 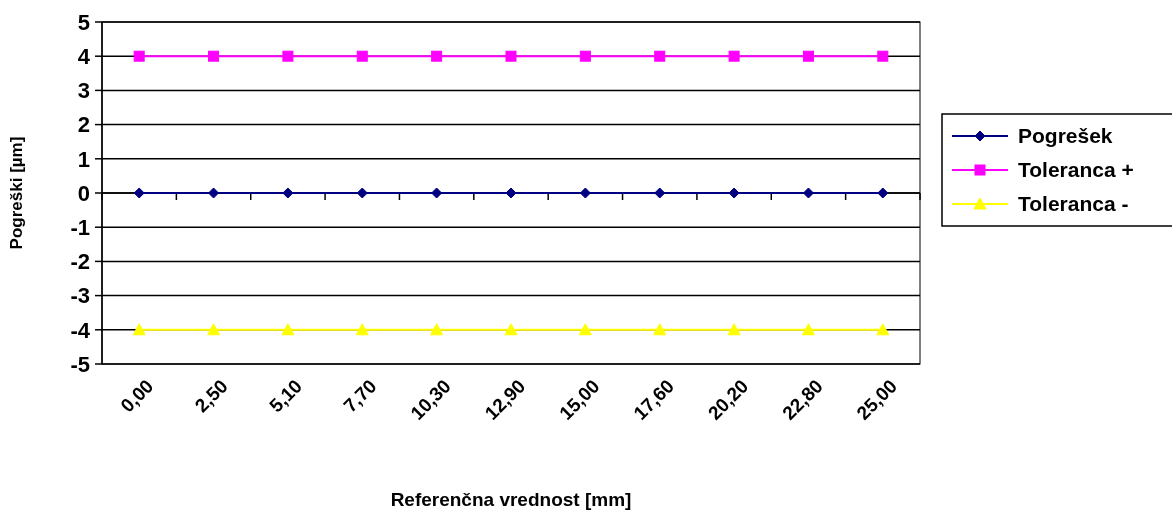 What do you see at coordinates (83, 91) in the screenshot?
I see `y-tick-label: 3` at bounding box center [83, 91].